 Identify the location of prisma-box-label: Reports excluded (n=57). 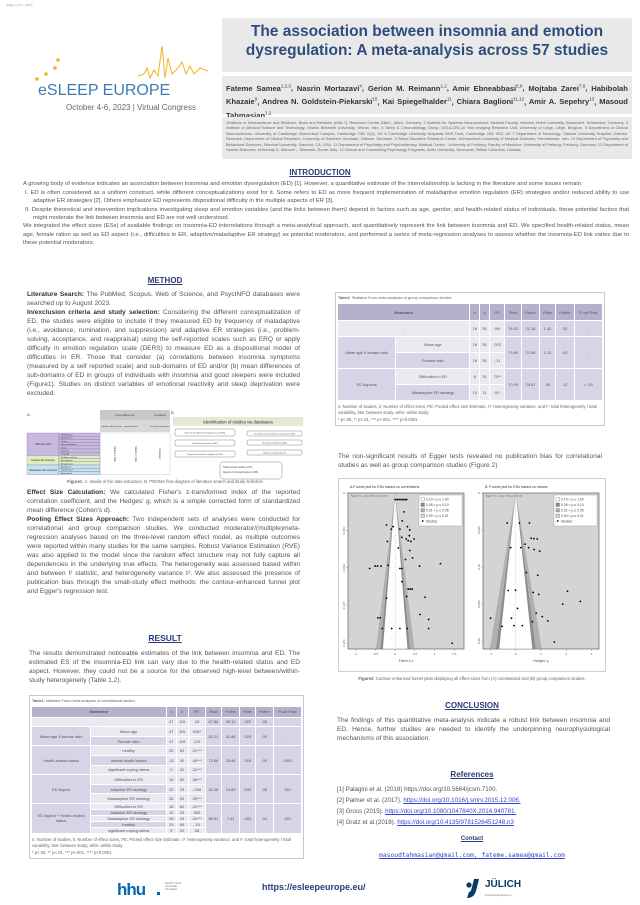
(274, 452).